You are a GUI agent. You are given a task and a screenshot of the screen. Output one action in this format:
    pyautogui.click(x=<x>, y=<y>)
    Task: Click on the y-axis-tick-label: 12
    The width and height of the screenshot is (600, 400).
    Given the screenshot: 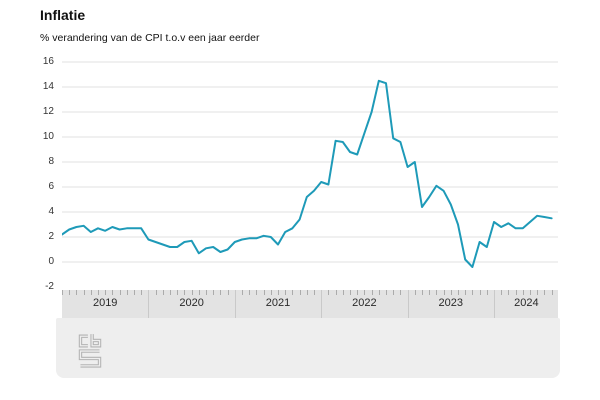 What is the action you would take?
    pyautogui.click(x=48, y=111)
    